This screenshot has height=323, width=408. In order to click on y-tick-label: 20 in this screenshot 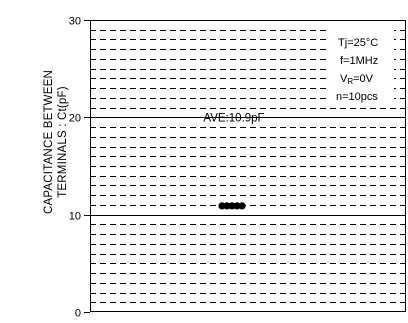, I will do `click(75, 119)`.